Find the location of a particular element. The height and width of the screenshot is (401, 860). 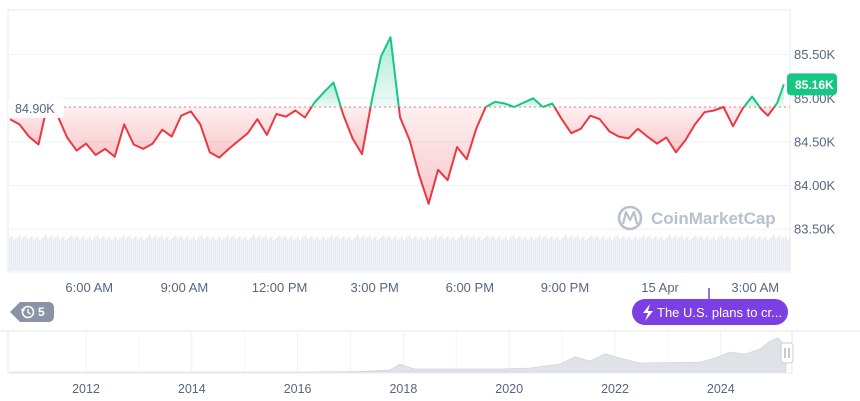

navigator-year-label: 2020 is located at coordinates (509, 389).